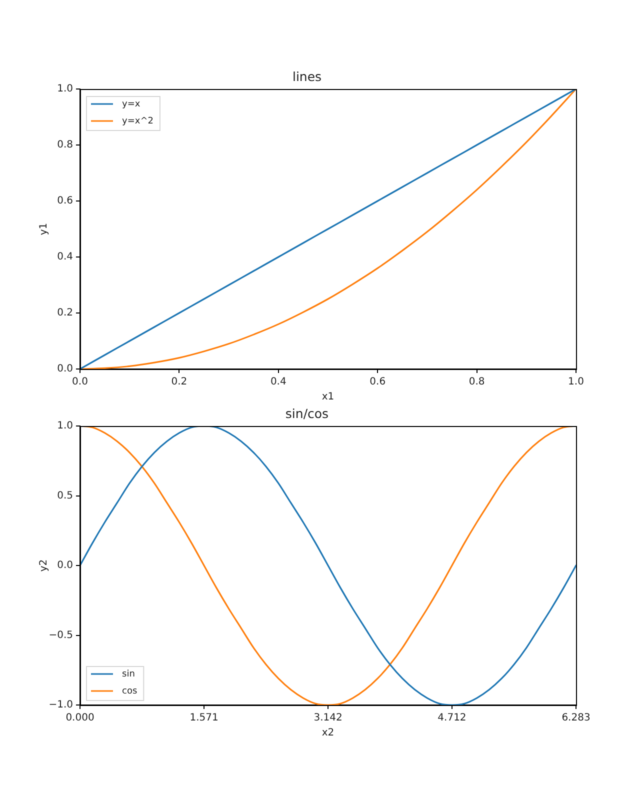 Image resolution: width=640 pixels, height=785 pixels. Describe the element at coordinates (80, 382) in the screenshot. I see `x-tick-label: 0.0` at that location.